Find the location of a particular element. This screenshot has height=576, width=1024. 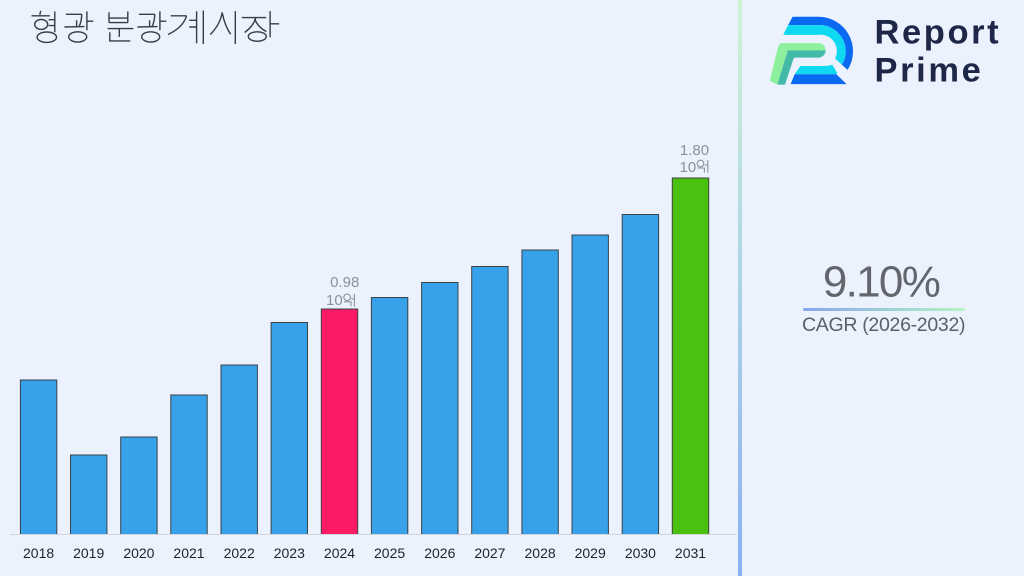

svg-text: 2030 is located at coordinates (640, 553).